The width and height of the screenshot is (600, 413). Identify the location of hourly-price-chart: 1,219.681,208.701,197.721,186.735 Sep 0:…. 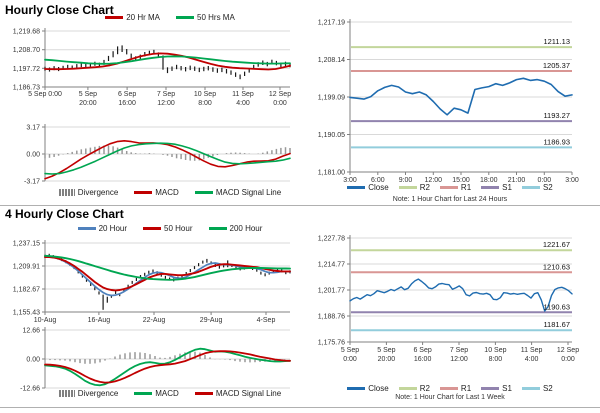
(152, 67).